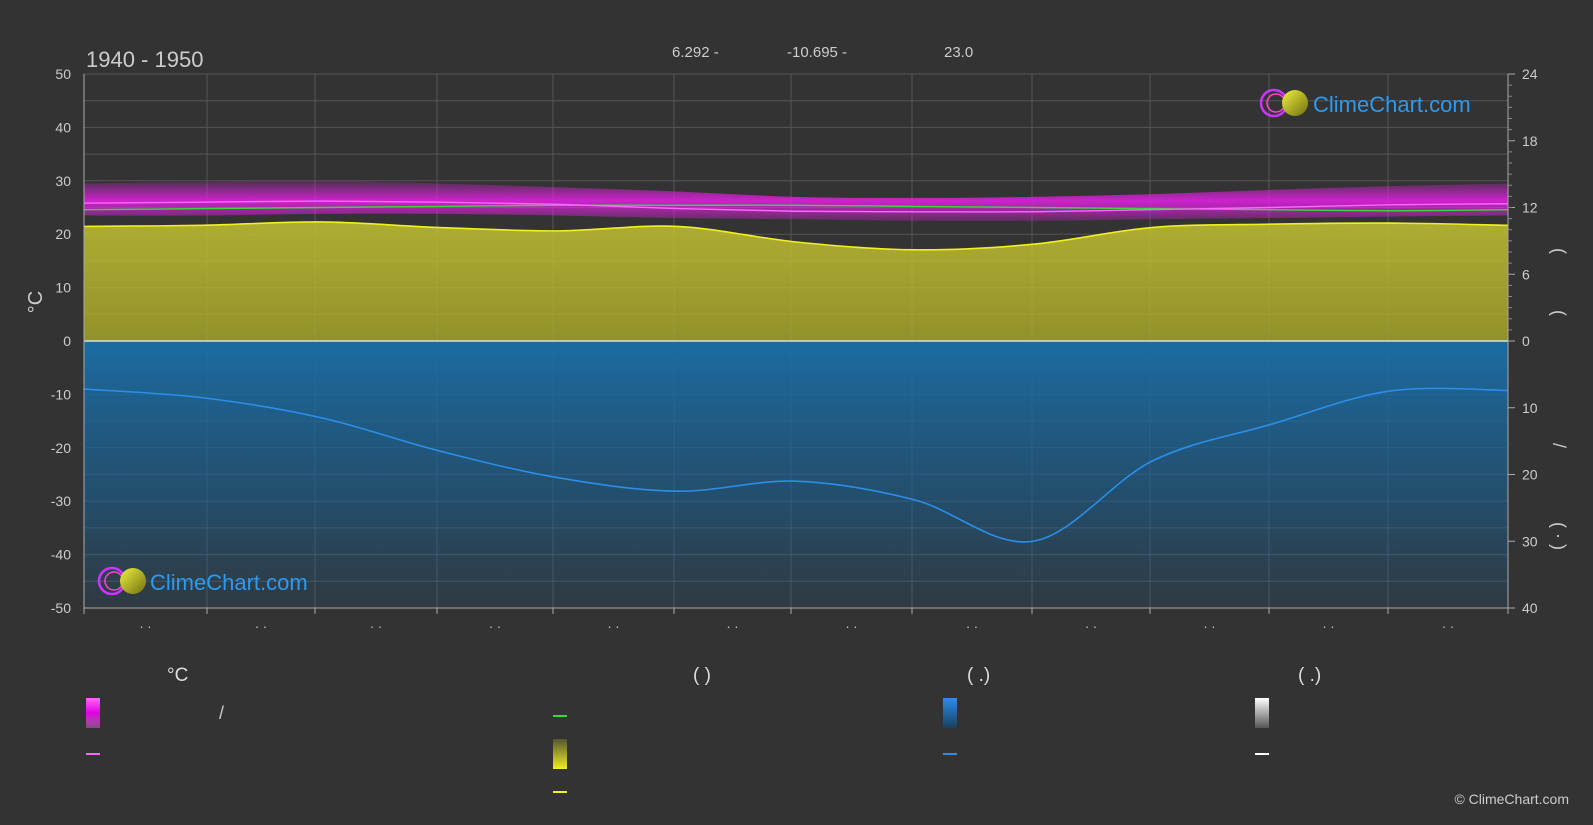 The height and width of the screenshot is (825, 1593). I want to click on y-tick-left: -20, so click(61, 448).